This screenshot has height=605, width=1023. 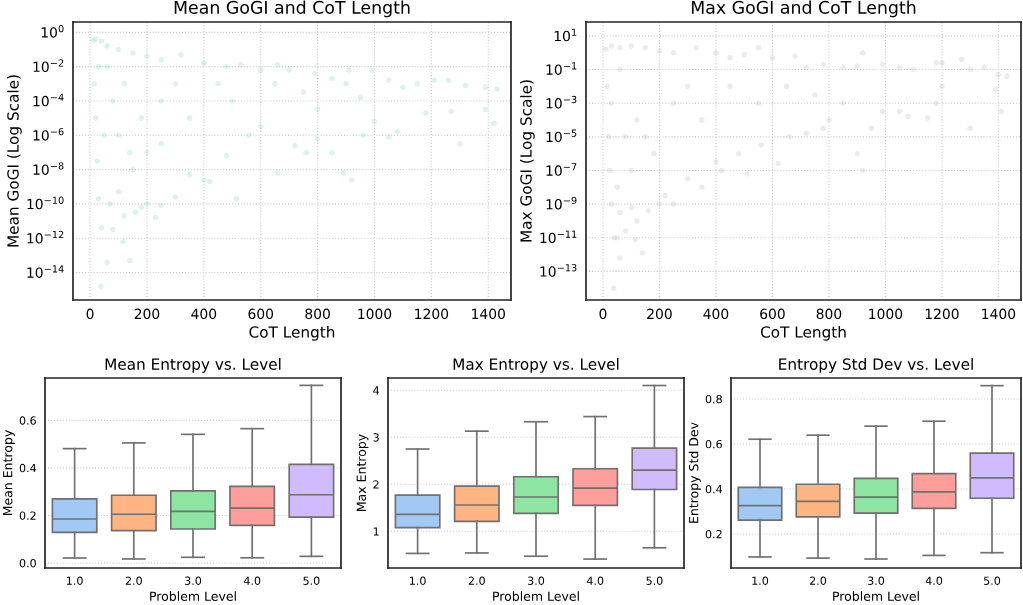 What do you see at coordinates (376, 531) in the screenshot?
I see `y-tick-label: 1` at bounding box center [376, 531].